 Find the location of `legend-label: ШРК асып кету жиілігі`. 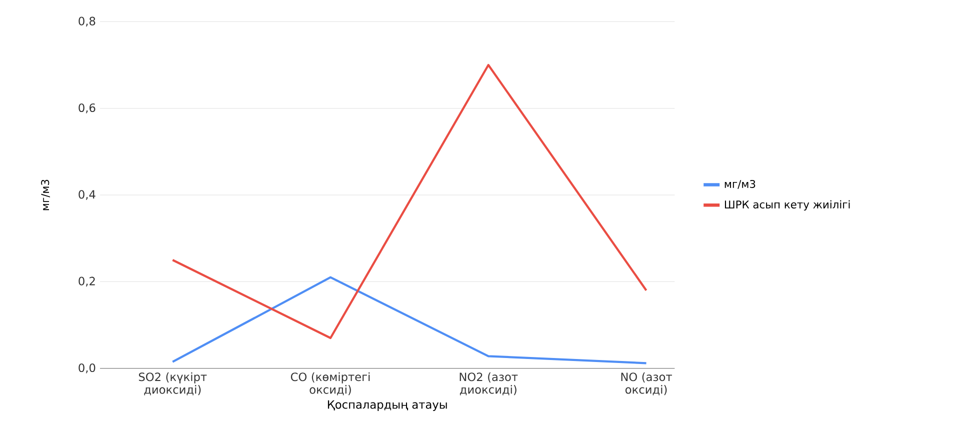

legend-label: ШРК асып кету жиілігі is located at coordinates (787, 205).